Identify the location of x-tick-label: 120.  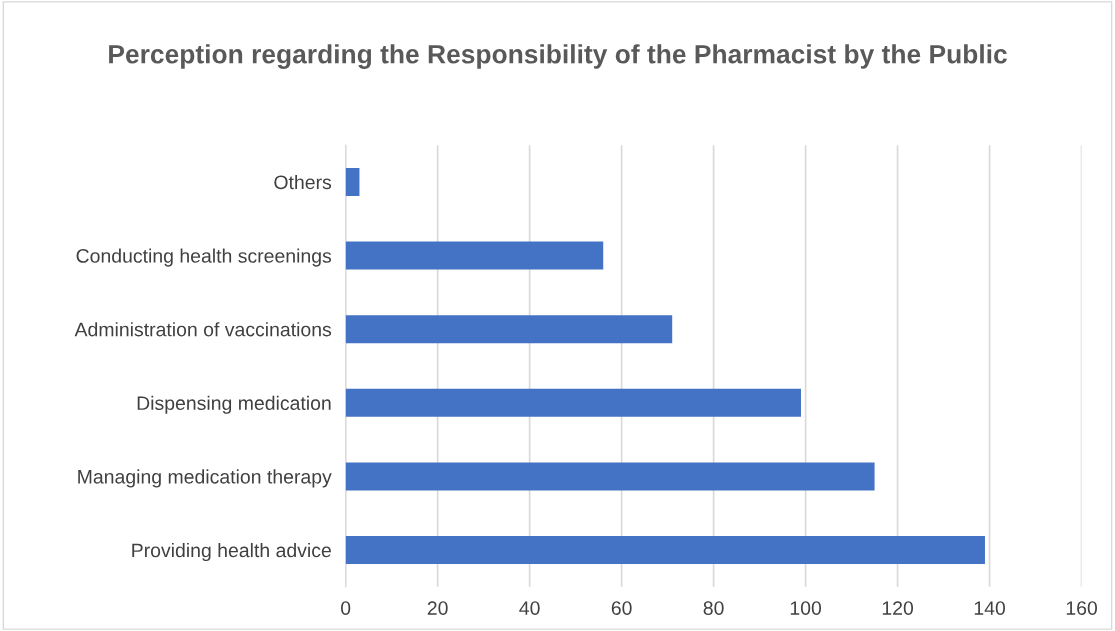
(898, 608).